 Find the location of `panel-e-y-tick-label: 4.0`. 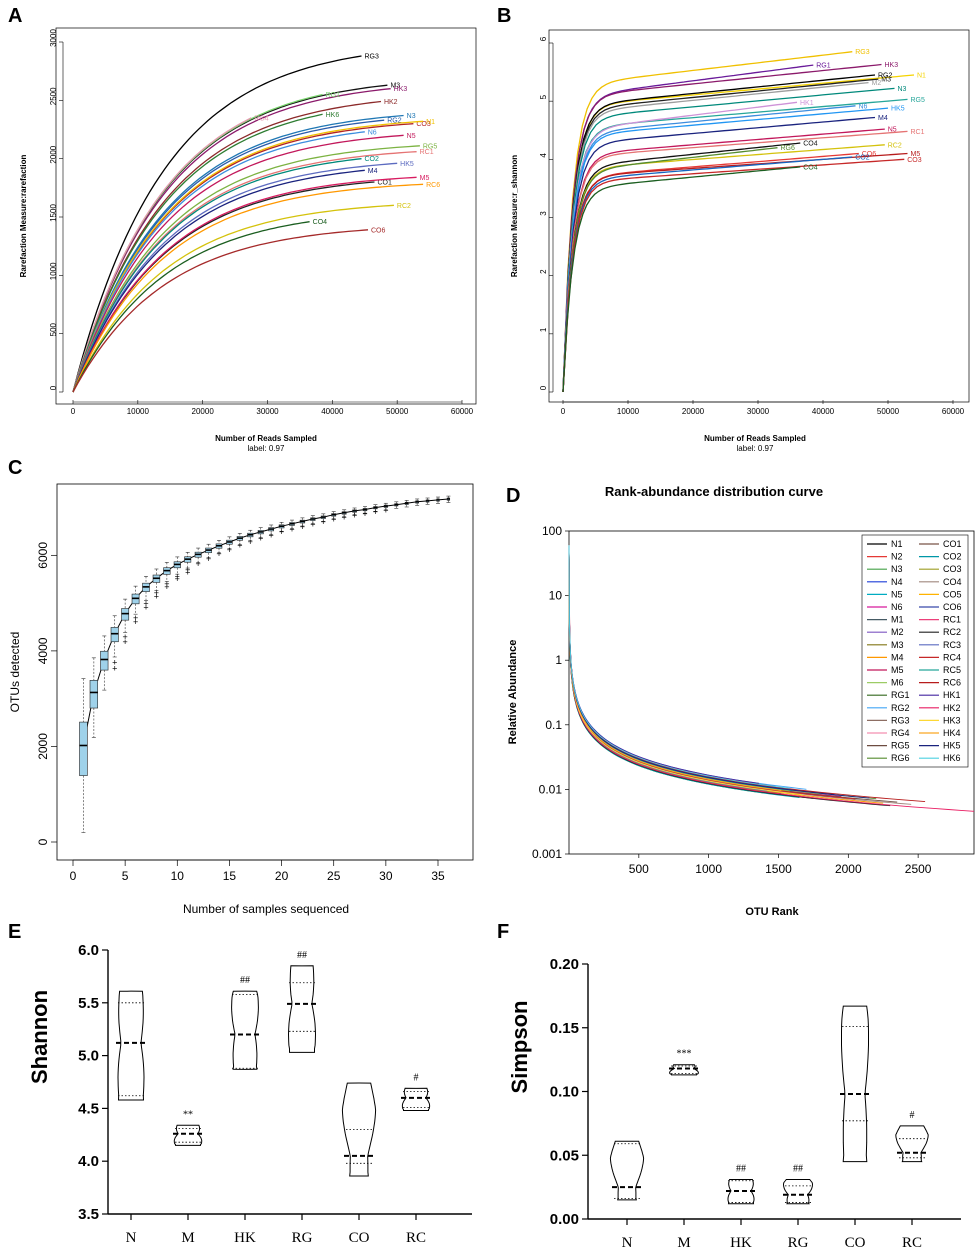

panel-e-y-tick-label: 4.0 is located at coordinates (88, 1161).